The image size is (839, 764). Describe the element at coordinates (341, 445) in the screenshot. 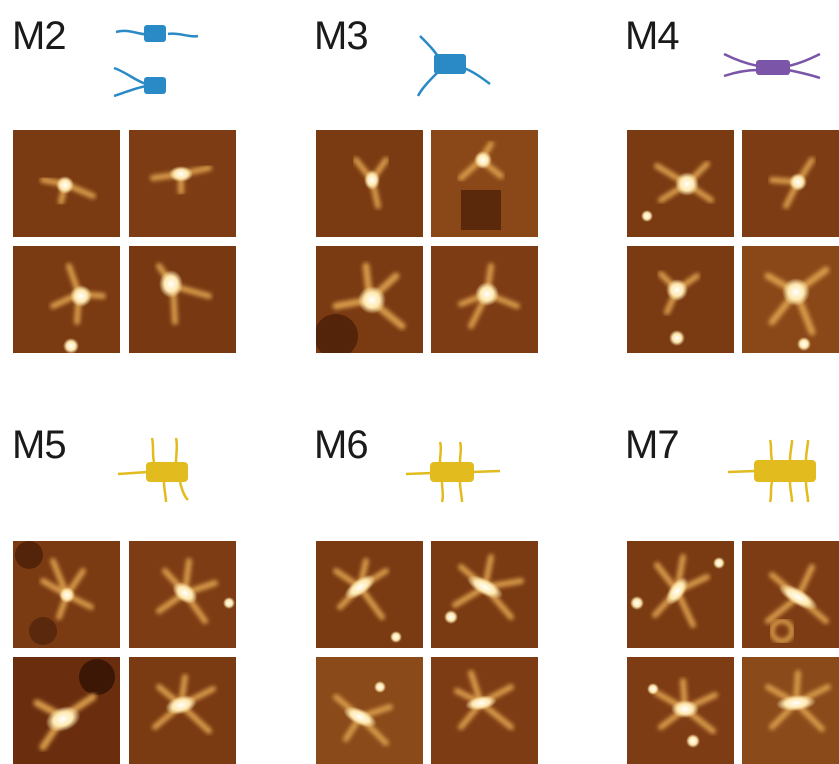

I see `panel-label-m6: M6` at that location.